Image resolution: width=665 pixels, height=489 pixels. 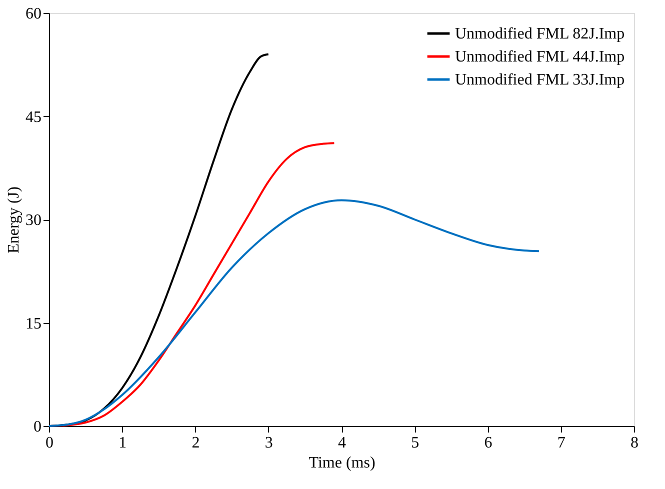 What do you see at coordinates (38, 427) in the screenshot?
I see `y-tick-label: 0` at bounding box center [38, 427].